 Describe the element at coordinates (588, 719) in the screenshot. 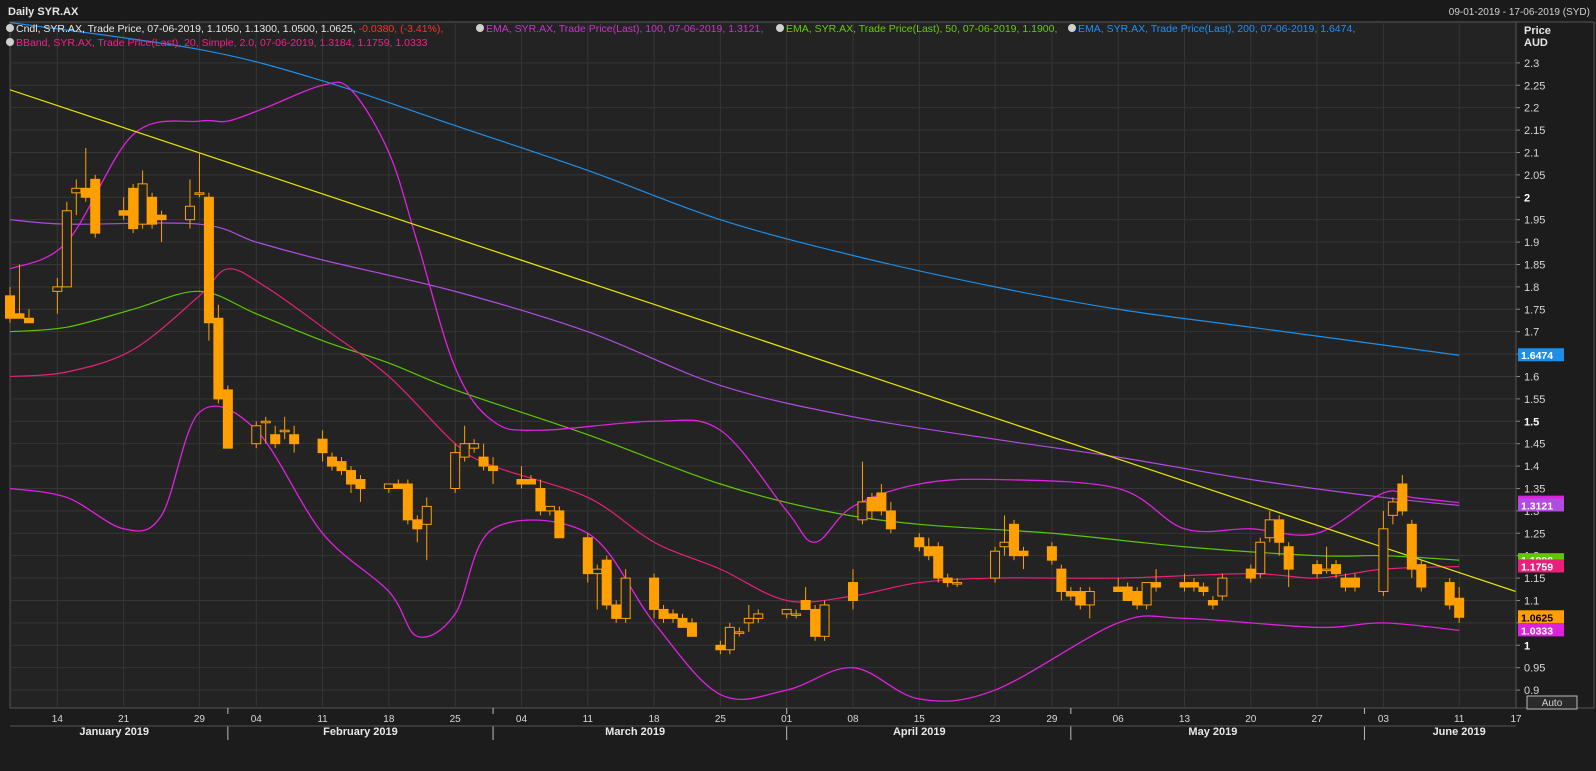

I see `x-tick-label: 11` at that location.